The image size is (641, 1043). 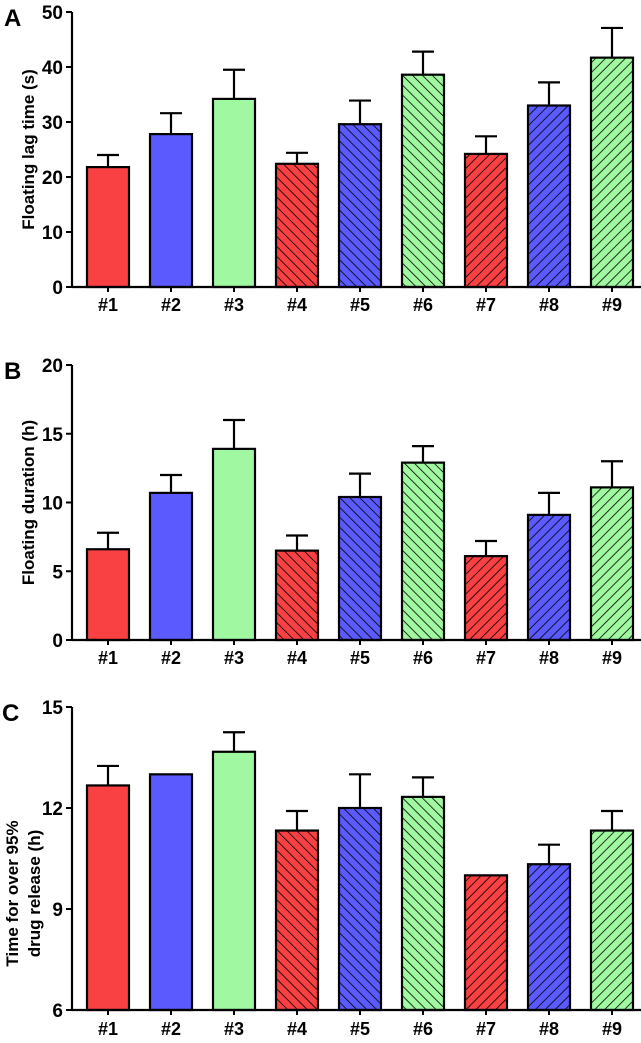 I want to click on y-tick-label: 12, so click(x=52, y=809).